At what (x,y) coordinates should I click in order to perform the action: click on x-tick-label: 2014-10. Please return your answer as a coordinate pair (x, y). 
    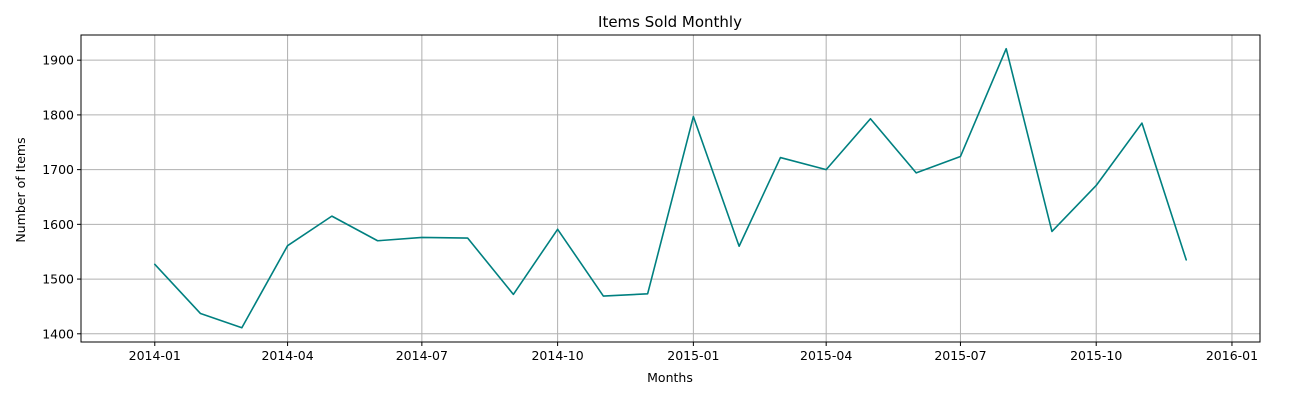
    Looking at the image, I should click on (557, 355).